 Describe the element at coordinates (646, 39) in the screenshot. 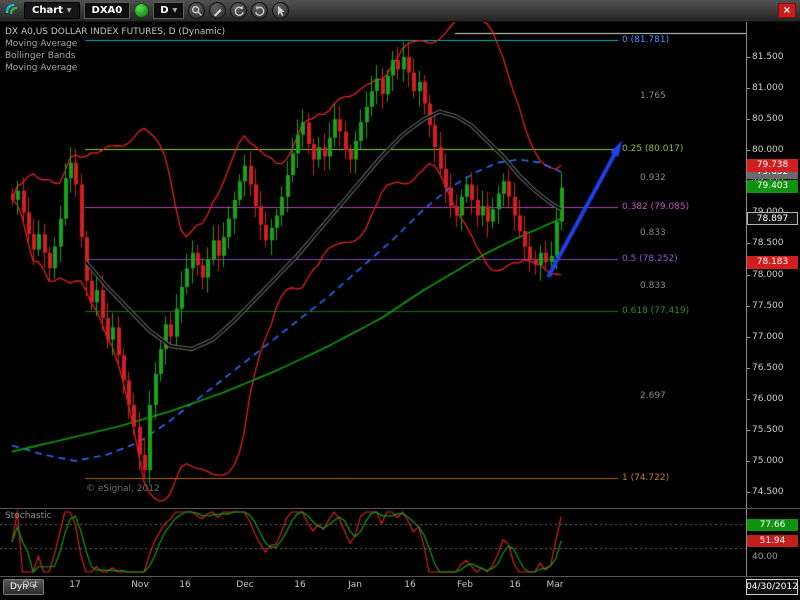

I see `fib-level-label: 0 (81.781)` at that location.